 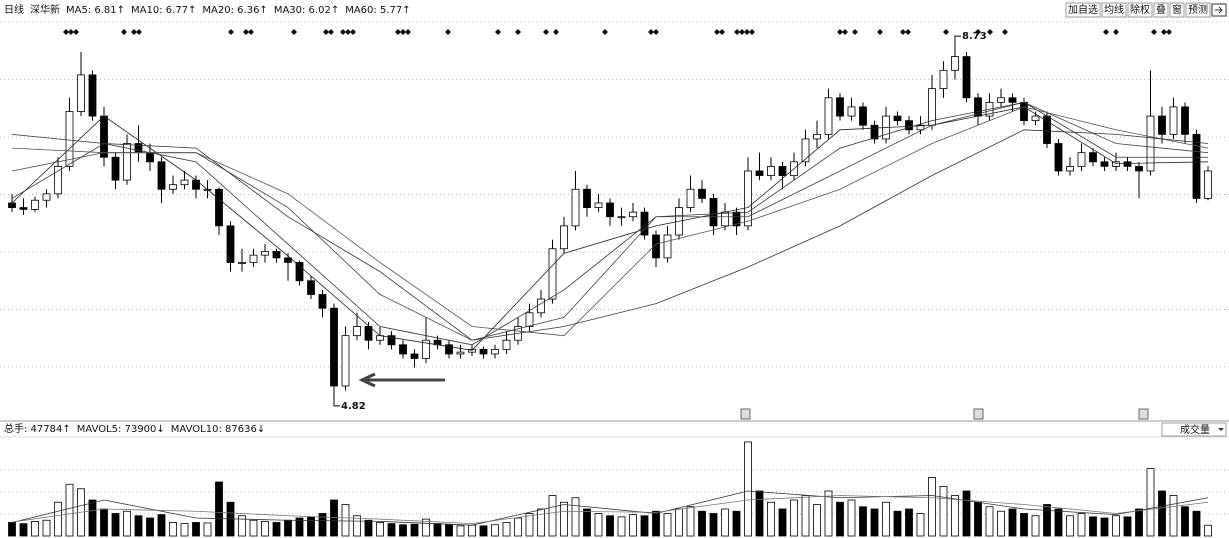 I want to click on legend-entry: MAVOL5: 73900↓, so click(x=121, y=429).